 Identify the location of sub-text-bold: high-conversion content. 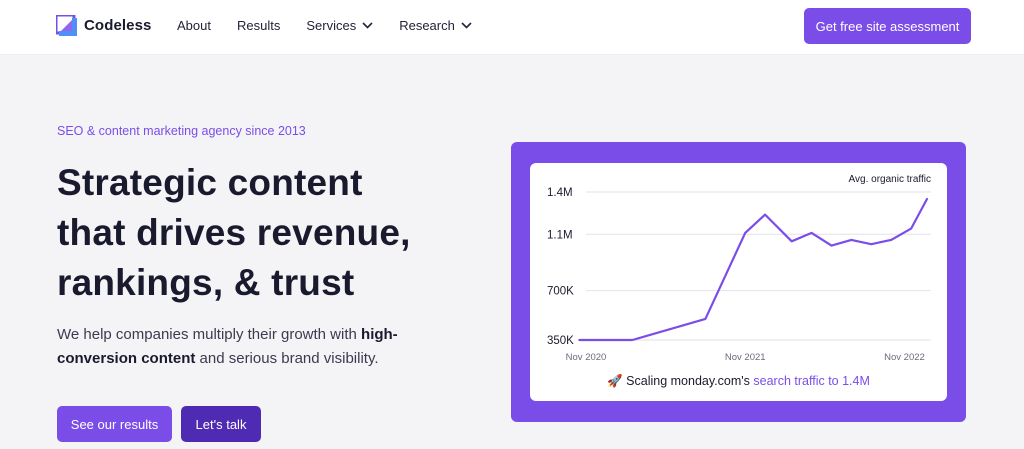
(227, 346).